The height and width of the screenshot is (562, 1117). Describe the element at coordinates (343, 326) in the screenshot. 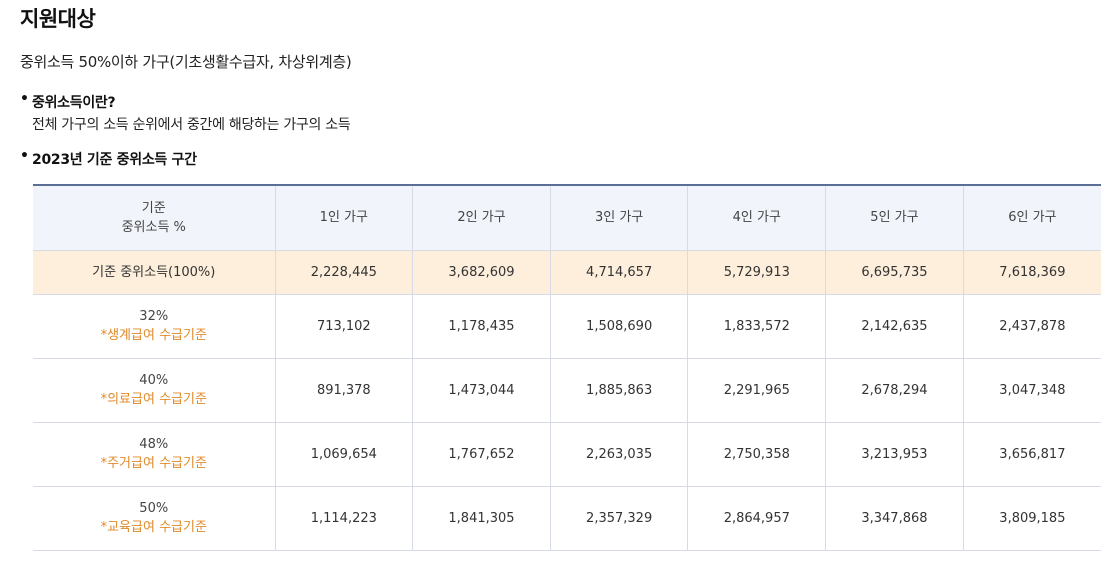

I see `table-cell: 713,102` at that location.